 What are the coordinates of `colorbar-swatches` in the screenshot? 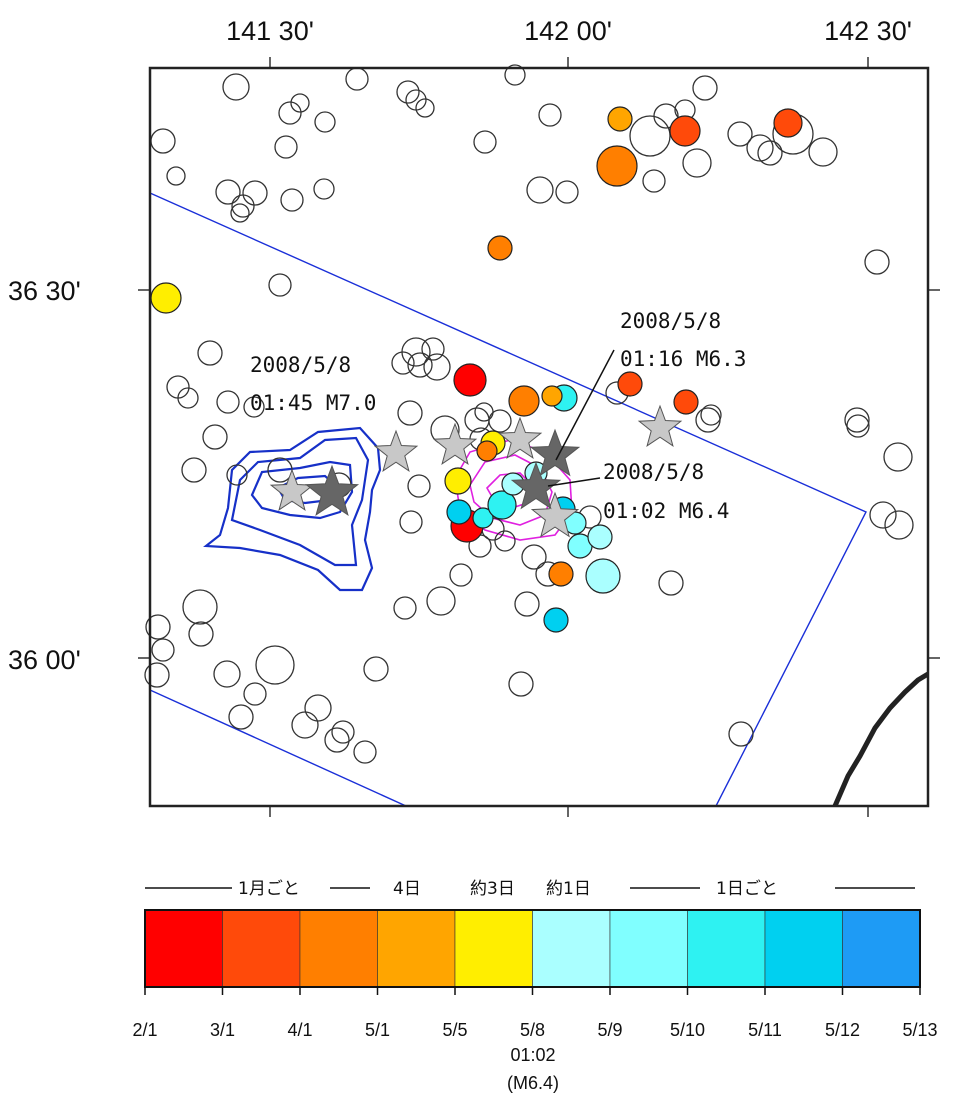 It's located at (532, 948).